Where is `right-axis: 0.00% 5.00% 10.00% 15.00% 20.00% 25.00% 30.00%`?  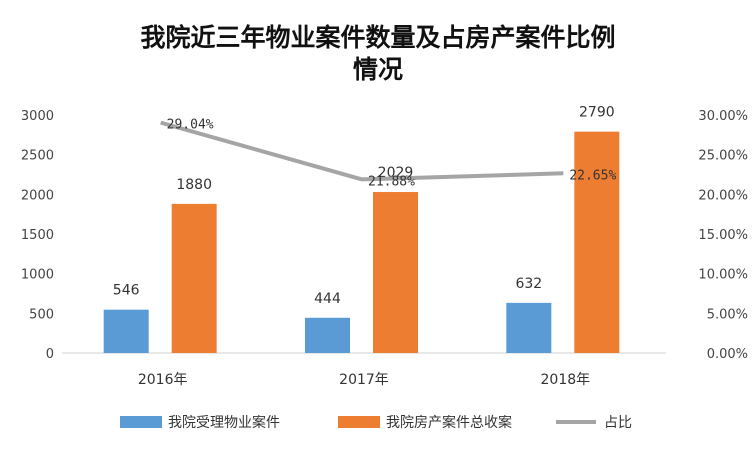 right-axis: 0.00% 5.00% 10.00% 15.00% 20.00% 25.00% 30.00% is located at coordinates (723, 235).